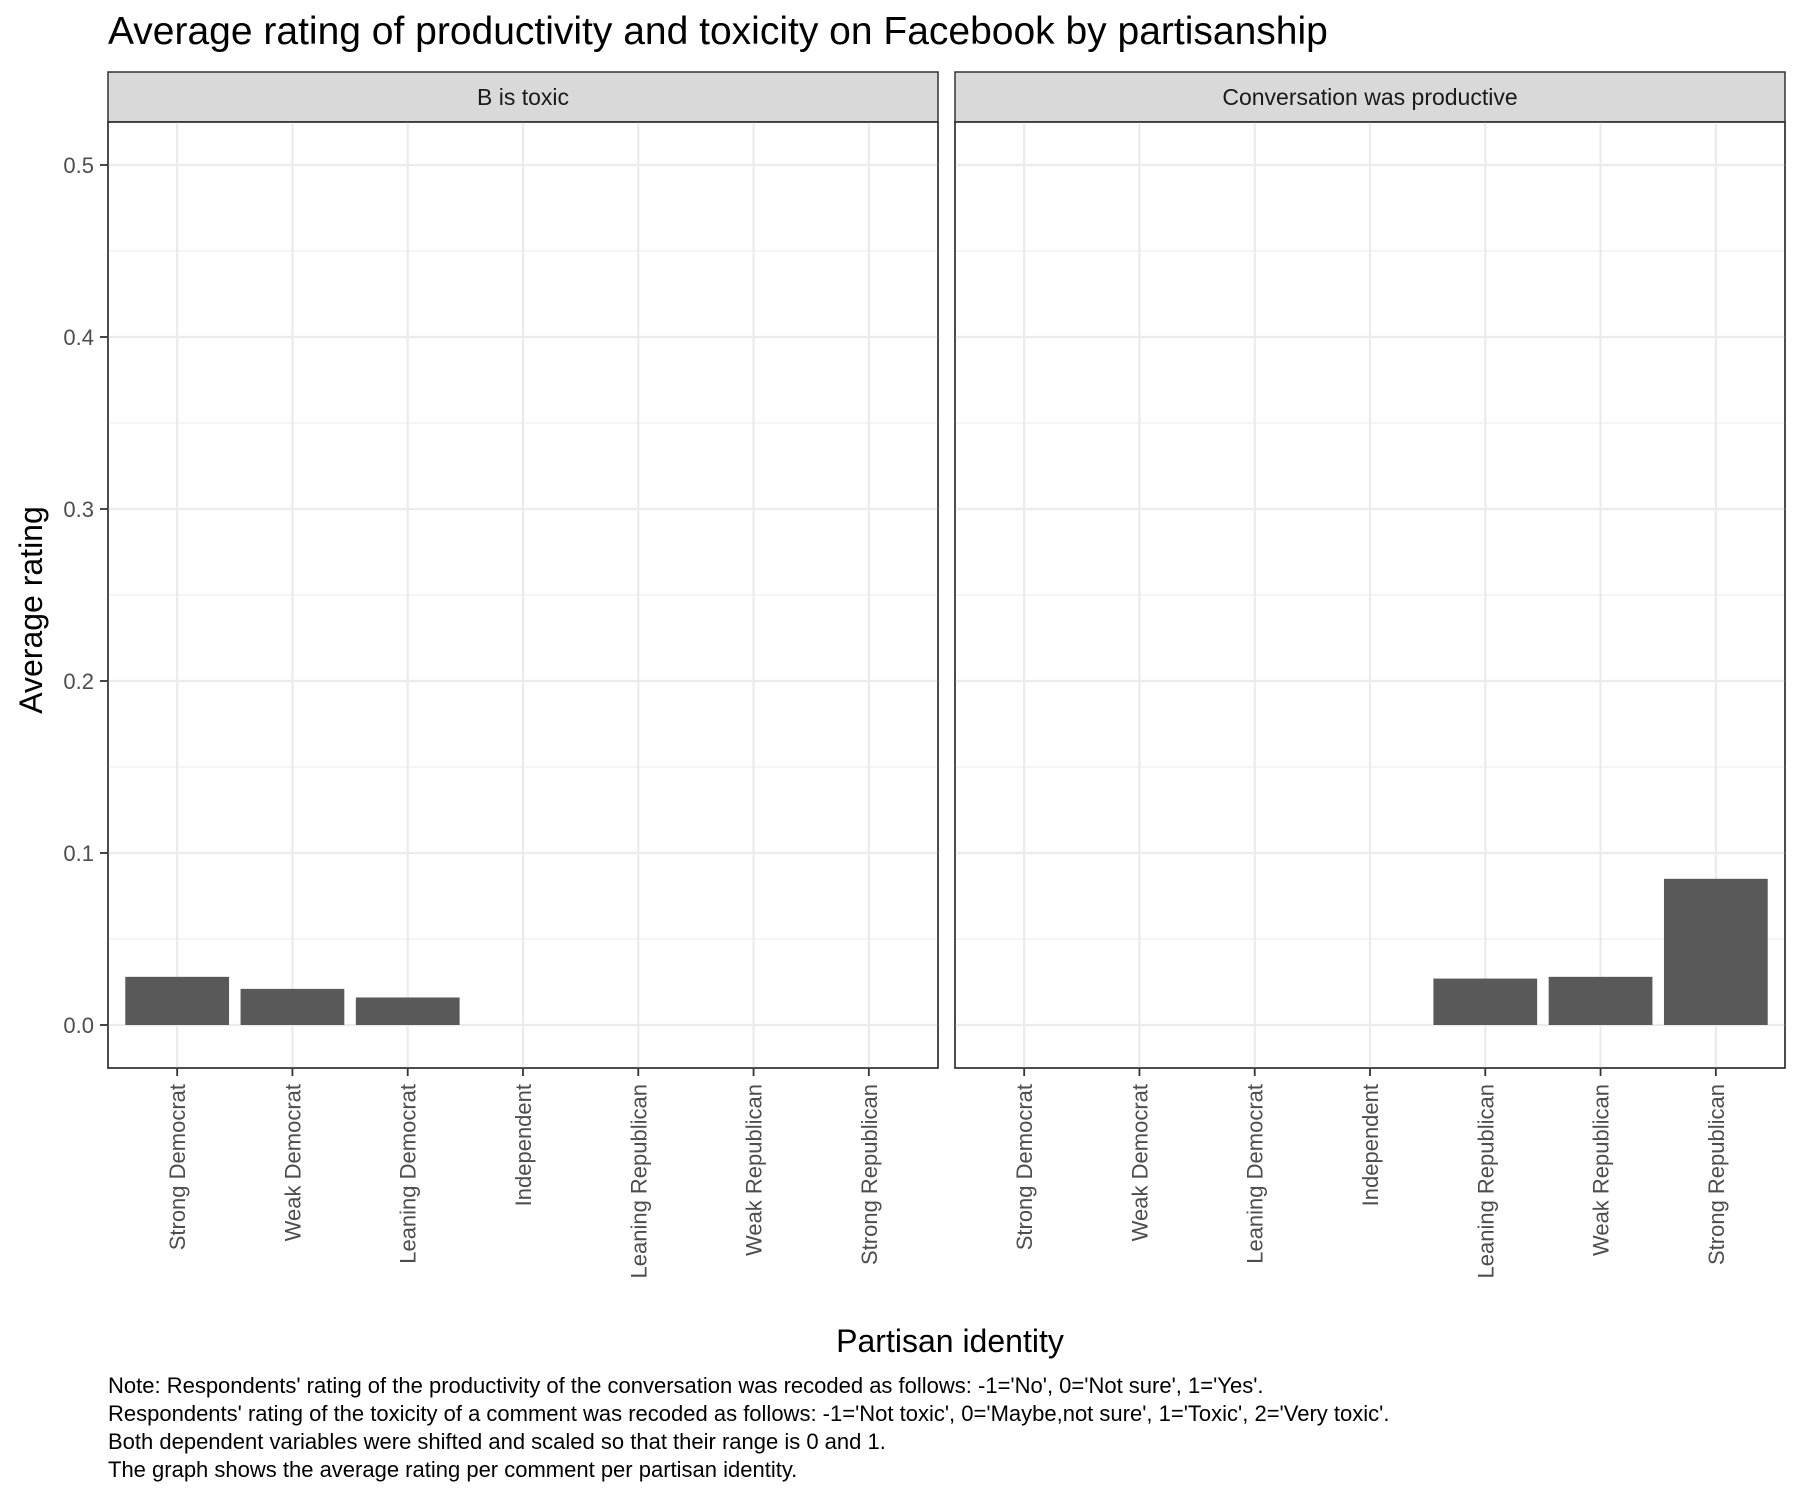 This screenshot has height=1500, width=1800. What do you see at coordinates (950, 1341) in the screenshot?
I see `x-axis-title: Partisan identity` at bounding box center [950, 1341].